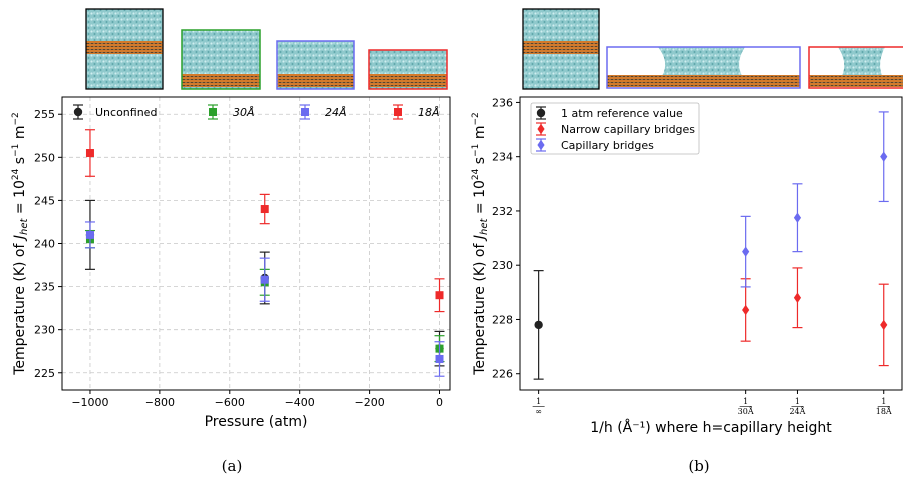 This screenshot has height=479, width=903. I want to click on y-tick-label: 245, so click(44, 200).